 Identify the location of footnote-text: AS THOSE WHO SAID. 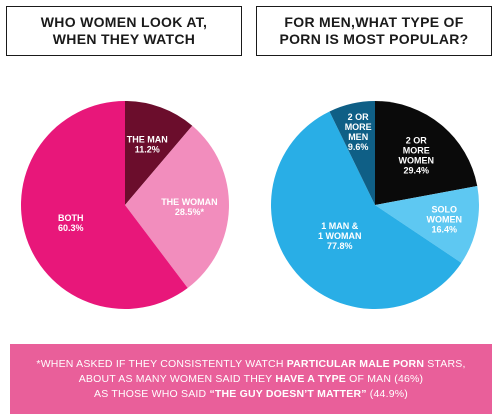
(152, 393).